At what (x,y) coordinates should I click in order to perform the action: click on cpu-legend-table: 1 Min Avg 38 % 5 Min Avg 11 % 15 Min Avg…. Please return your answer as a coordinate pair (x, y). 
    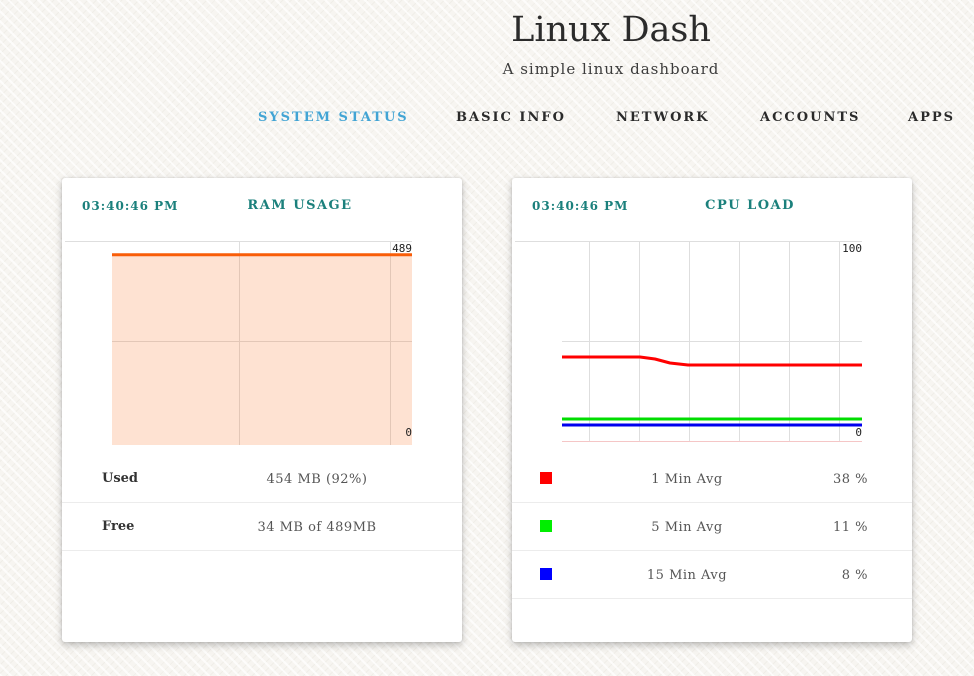
    Looking at the image, I should click on (712, 527).